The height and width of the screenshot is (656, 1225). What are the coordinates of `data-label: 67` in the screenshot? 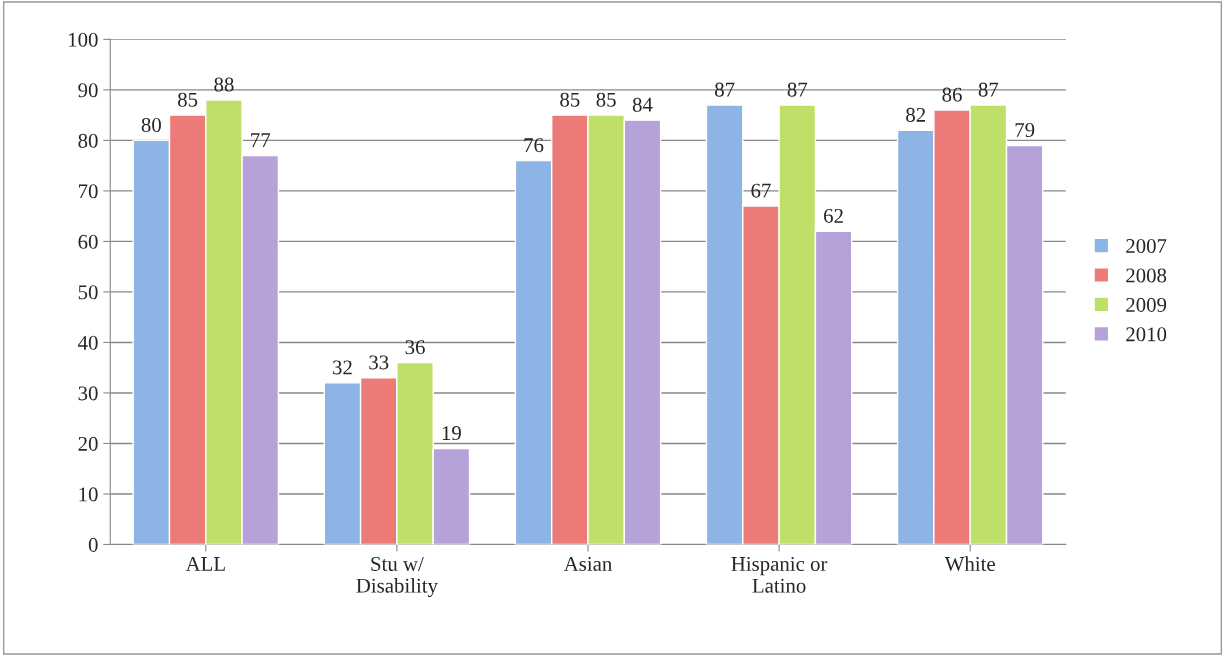 It's located at (761, 190).